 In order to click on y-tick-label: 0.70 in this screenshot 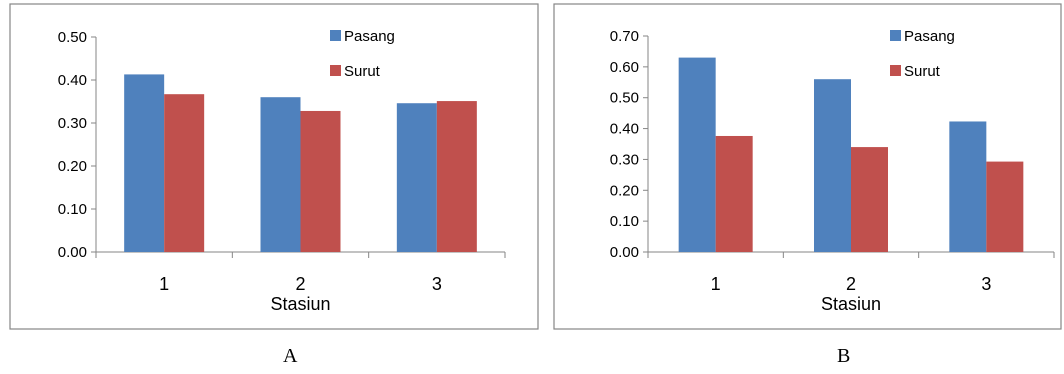, I will do `click(624, 36)`.